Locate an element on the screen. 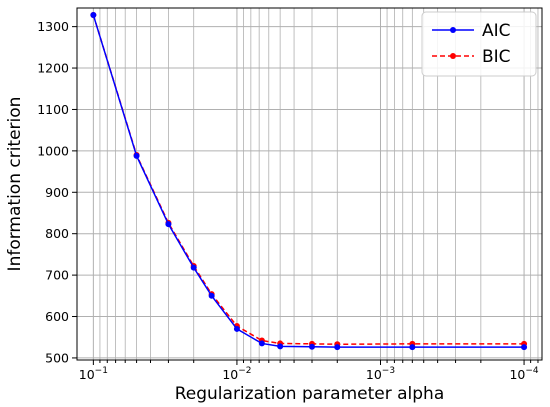  x-axis-label: Regularization parameter alpha is located at coordinates (310, 394).